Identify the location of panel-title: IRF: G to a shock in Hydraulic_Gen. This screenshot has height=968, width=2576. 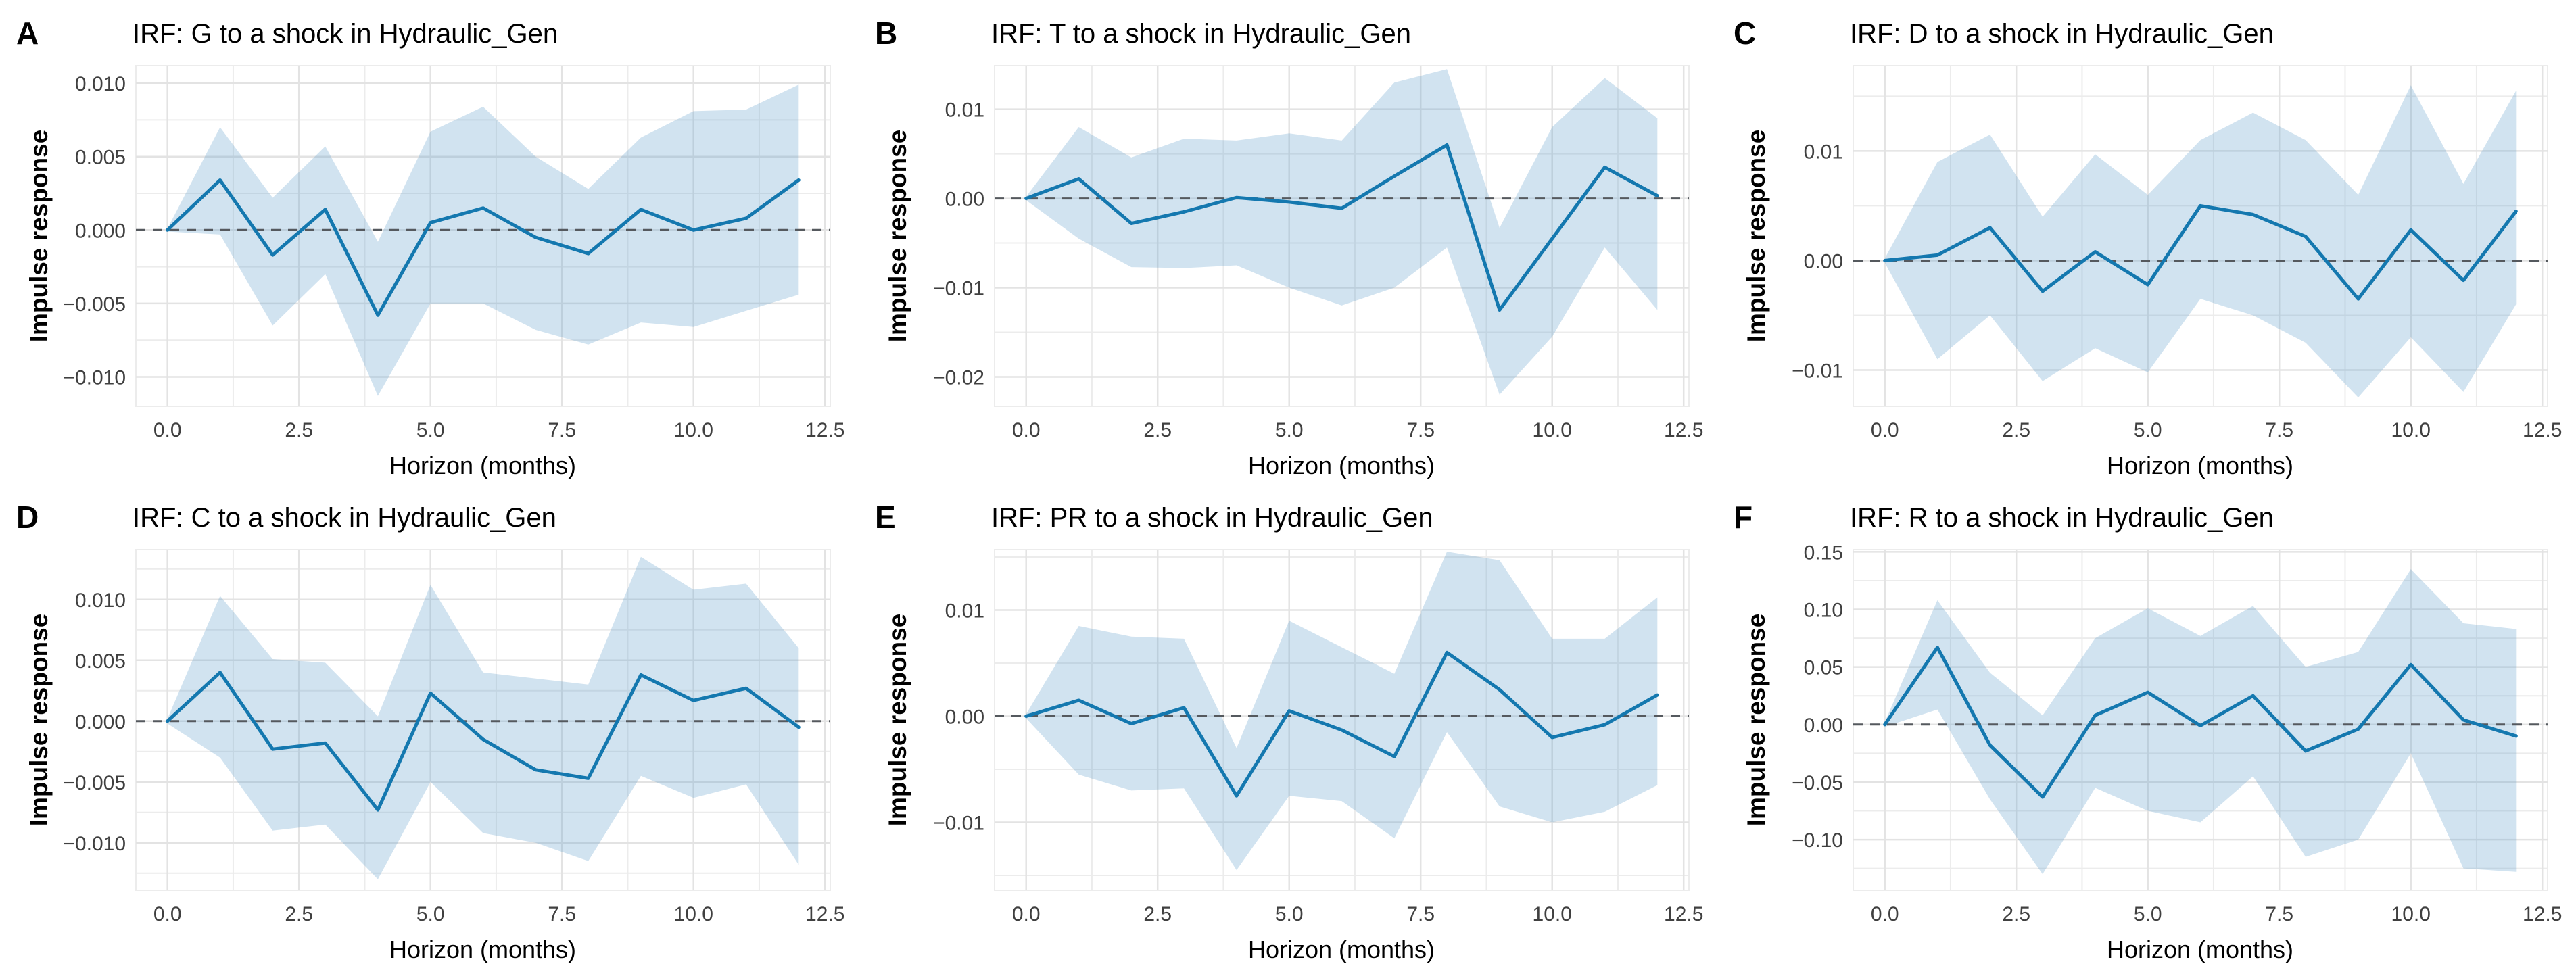
(345, 34).